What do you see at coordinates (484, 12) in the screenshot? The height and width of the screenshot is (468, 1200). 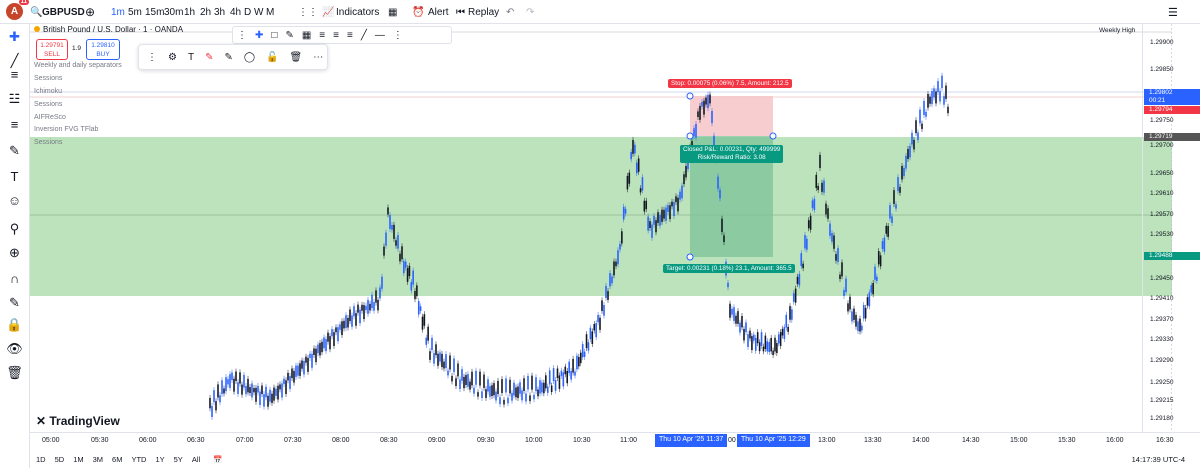 I see `replay-button: Replay` at bounding box center [484, 12].